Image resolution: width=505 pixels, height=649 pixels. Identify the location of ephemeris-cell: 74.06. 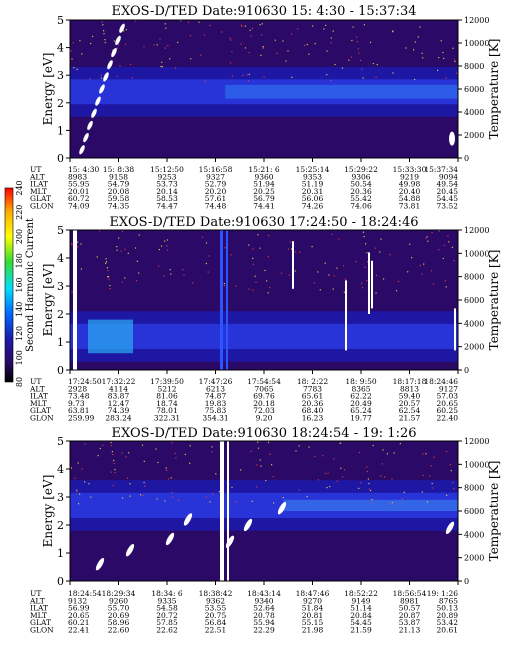
(361, 206).